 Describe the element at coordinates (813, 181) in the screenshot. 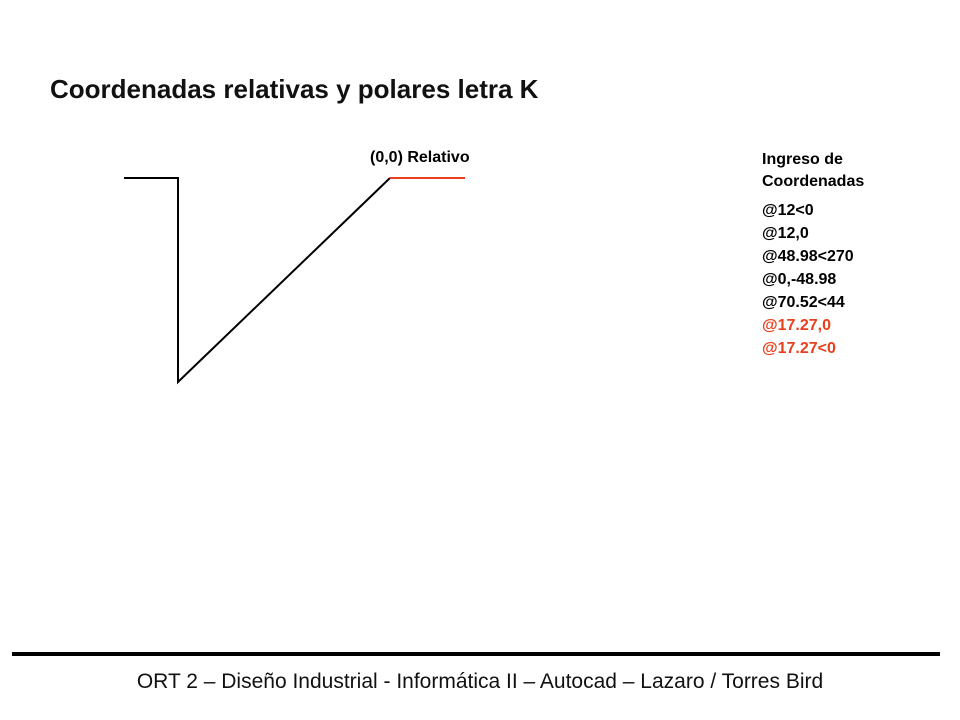

I see `heading-line: Coordenadas` at that location.